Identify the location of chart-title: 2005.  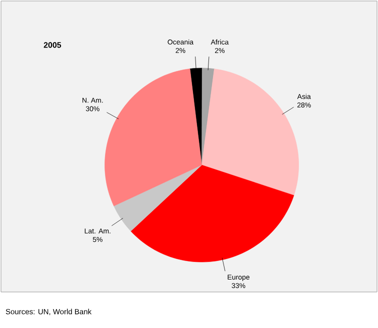
(53, 45).